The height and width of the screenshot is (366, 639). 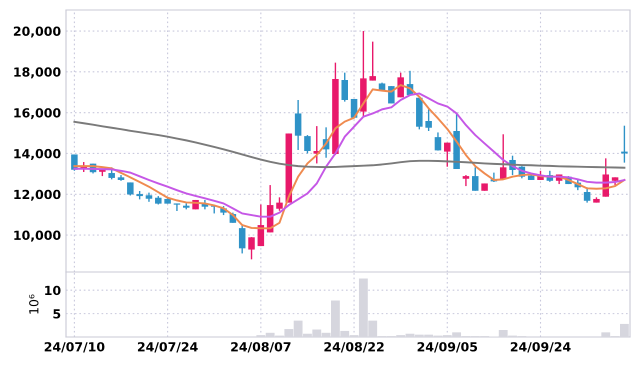 I want to click on y-tick-label: 12,000, so click(x=37, y=195).